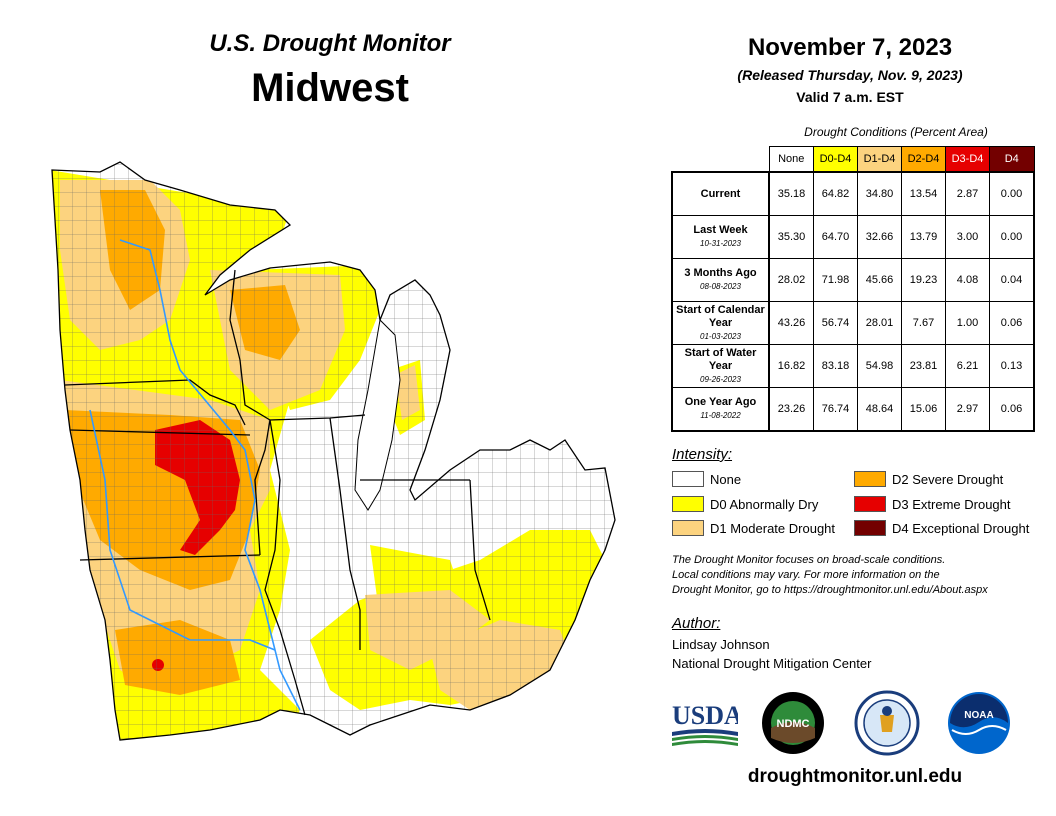 The image size is (1056, 816). I want to click on region-title: Midwest, so click(330, 88).